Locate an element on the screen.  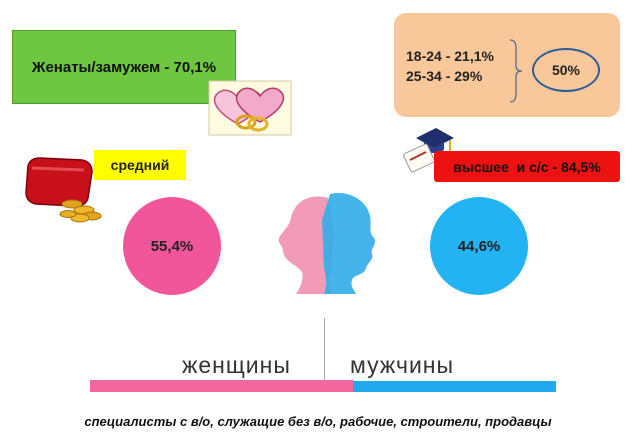
women-label: женщины is located at coordinates (236, 365).